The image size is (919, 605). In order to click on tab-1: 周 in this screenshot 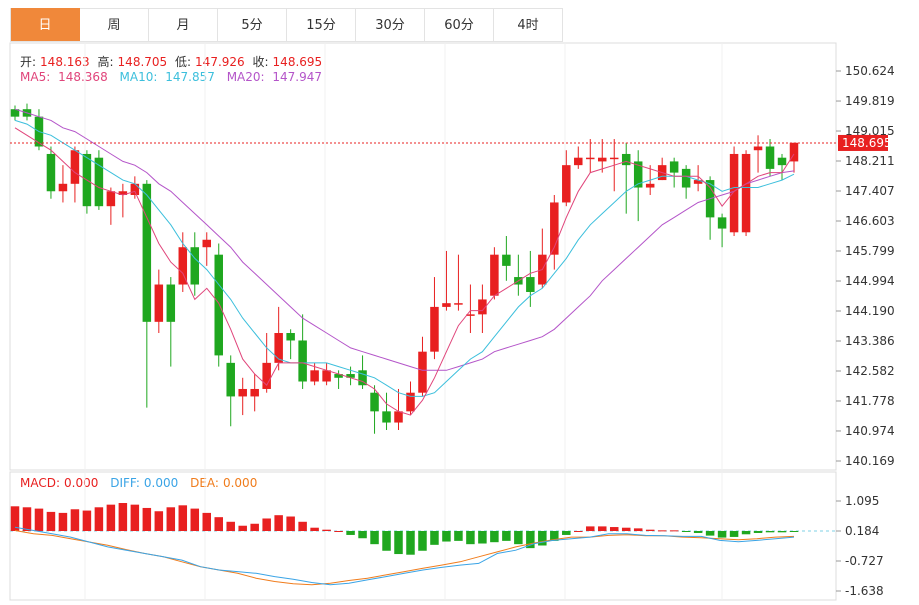, I will do `click(114, 24)`.